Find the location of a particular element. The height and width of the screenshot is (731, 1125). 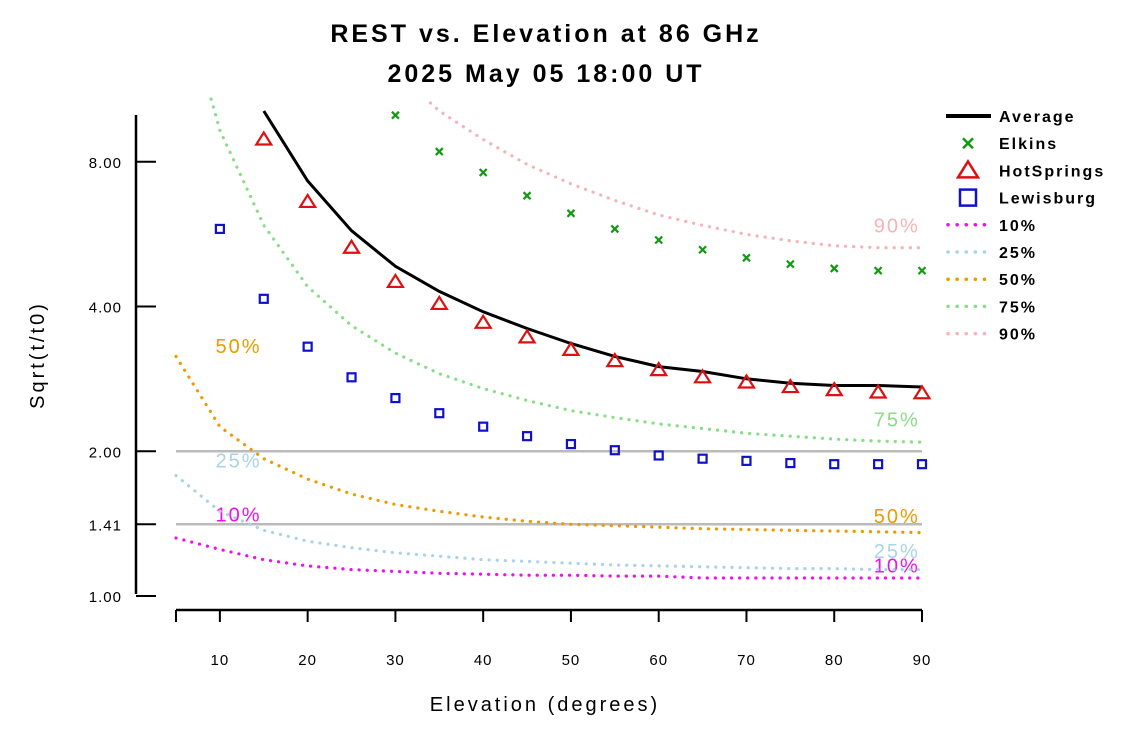

chart-subtitle: 2025 May 05 18:00 UT is located at coordinates (545, 74).